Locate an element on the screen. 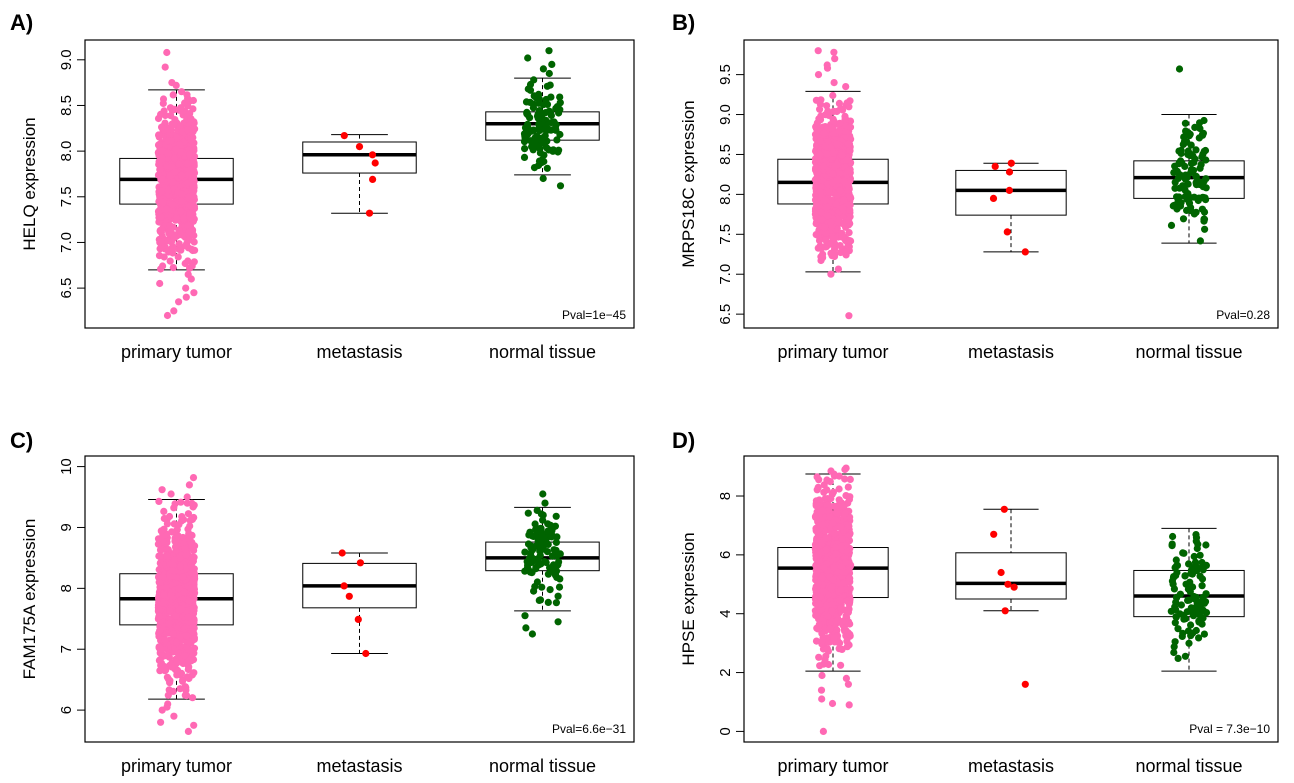 This screenshot has height=783, width=1294. y-axis-label: HPSE expression is located at coordinates (688, 598).